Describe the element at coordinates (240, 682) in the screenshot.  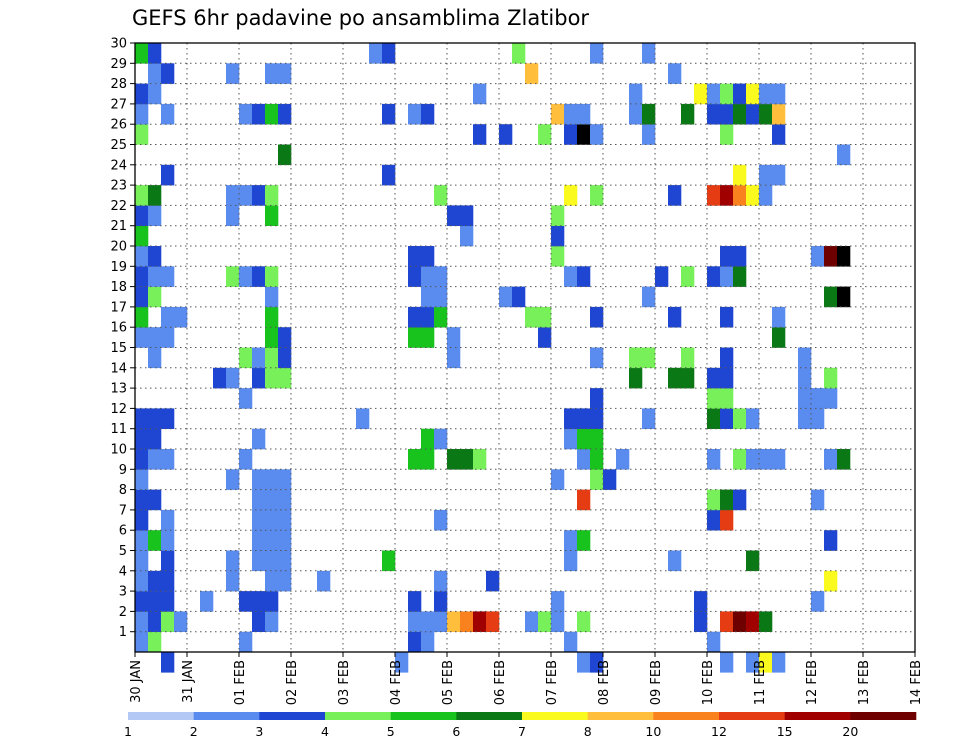
I see `x-tick-label: 01 FEB` at that location.